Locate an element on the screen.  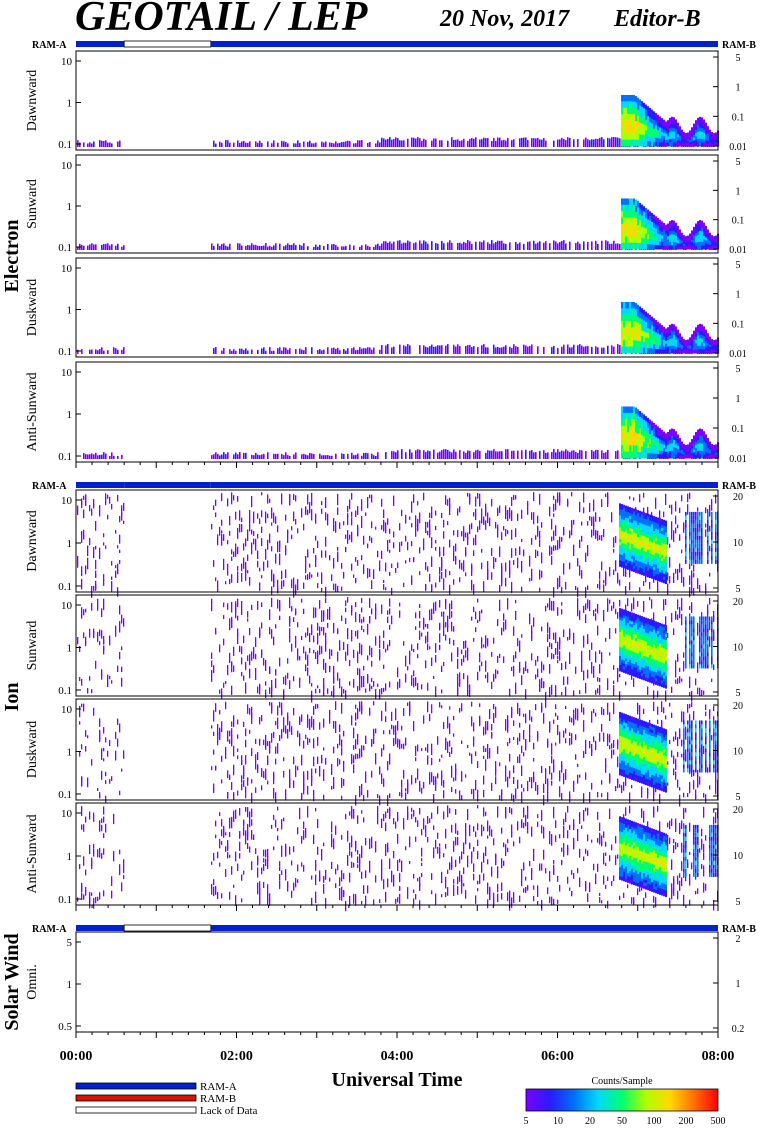
panel-omni-: 5 1 0.5 2 1 0.2 Omni. is located at coordinates (385, 983).